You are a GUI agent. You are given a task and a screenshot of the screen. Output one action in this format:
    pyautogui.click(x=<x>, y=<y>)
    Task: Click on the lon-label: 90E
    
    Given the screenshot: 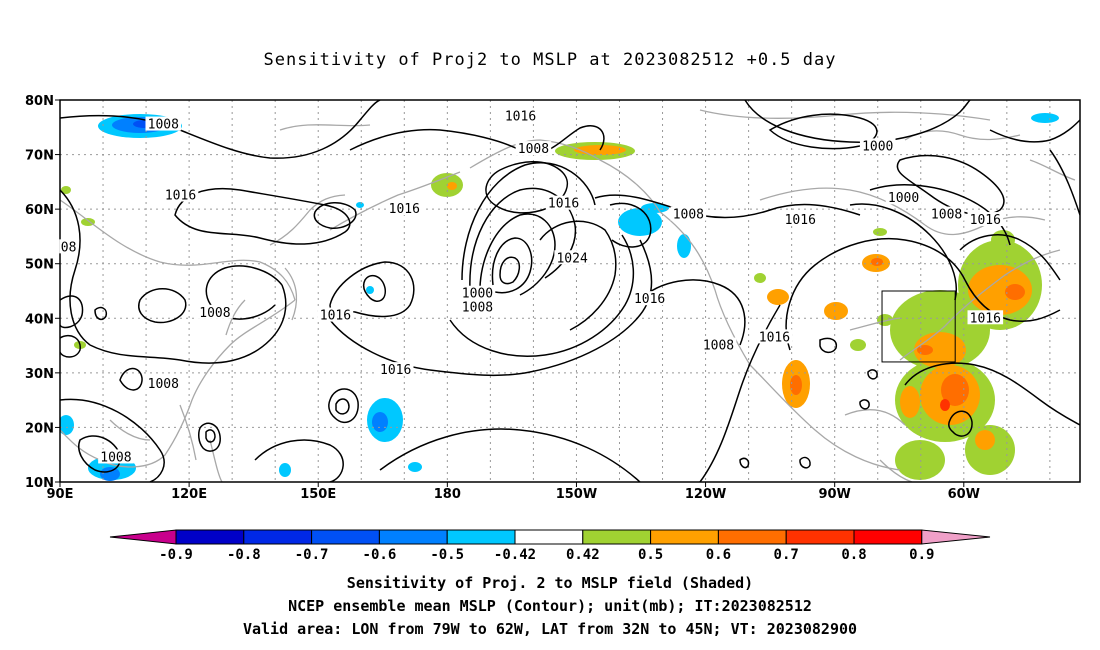 What is the action you would take?
    pyautogui.click(x=60, y=494)
    